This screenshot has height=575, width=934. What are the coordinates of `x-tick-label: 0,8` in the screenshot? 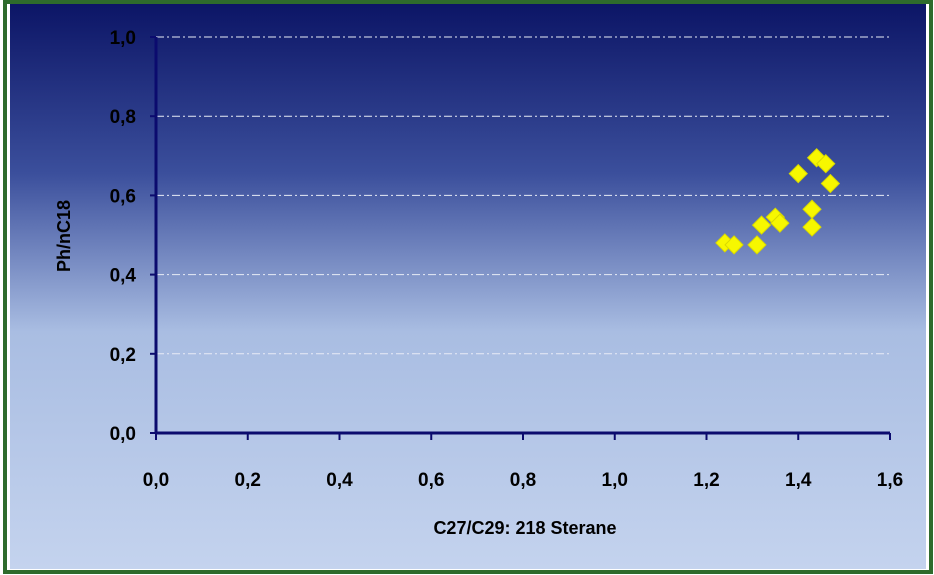 It's located at (523, 480).